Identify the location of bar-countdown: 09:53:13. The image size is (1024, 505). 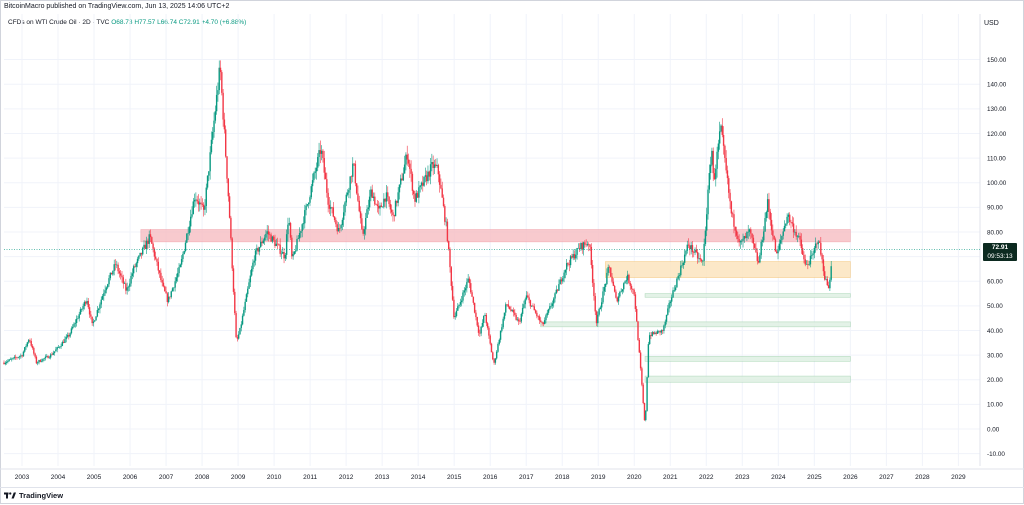
(1000, 256).